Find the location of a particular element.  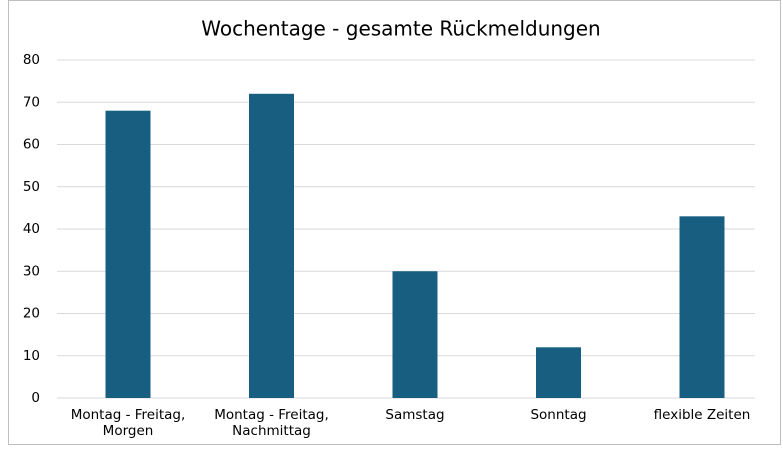

y-tick-label: 60 is located at coordinates (31, 145).